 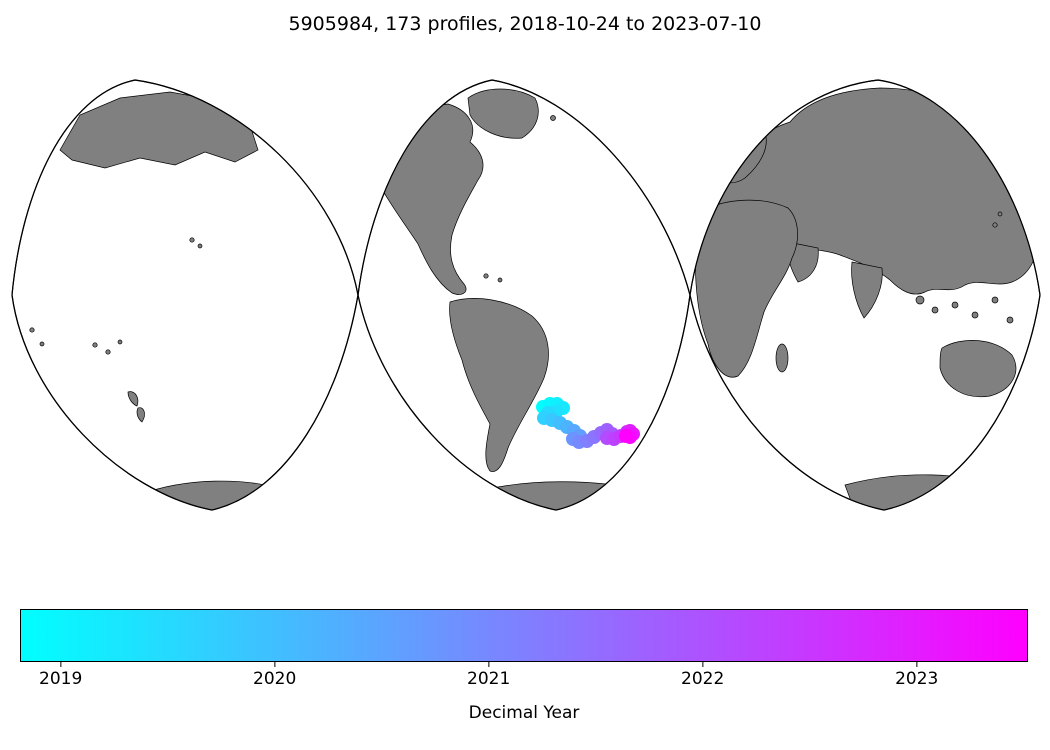 I want to click on colorbar-tick: 2021, so click(x=488, y=675).